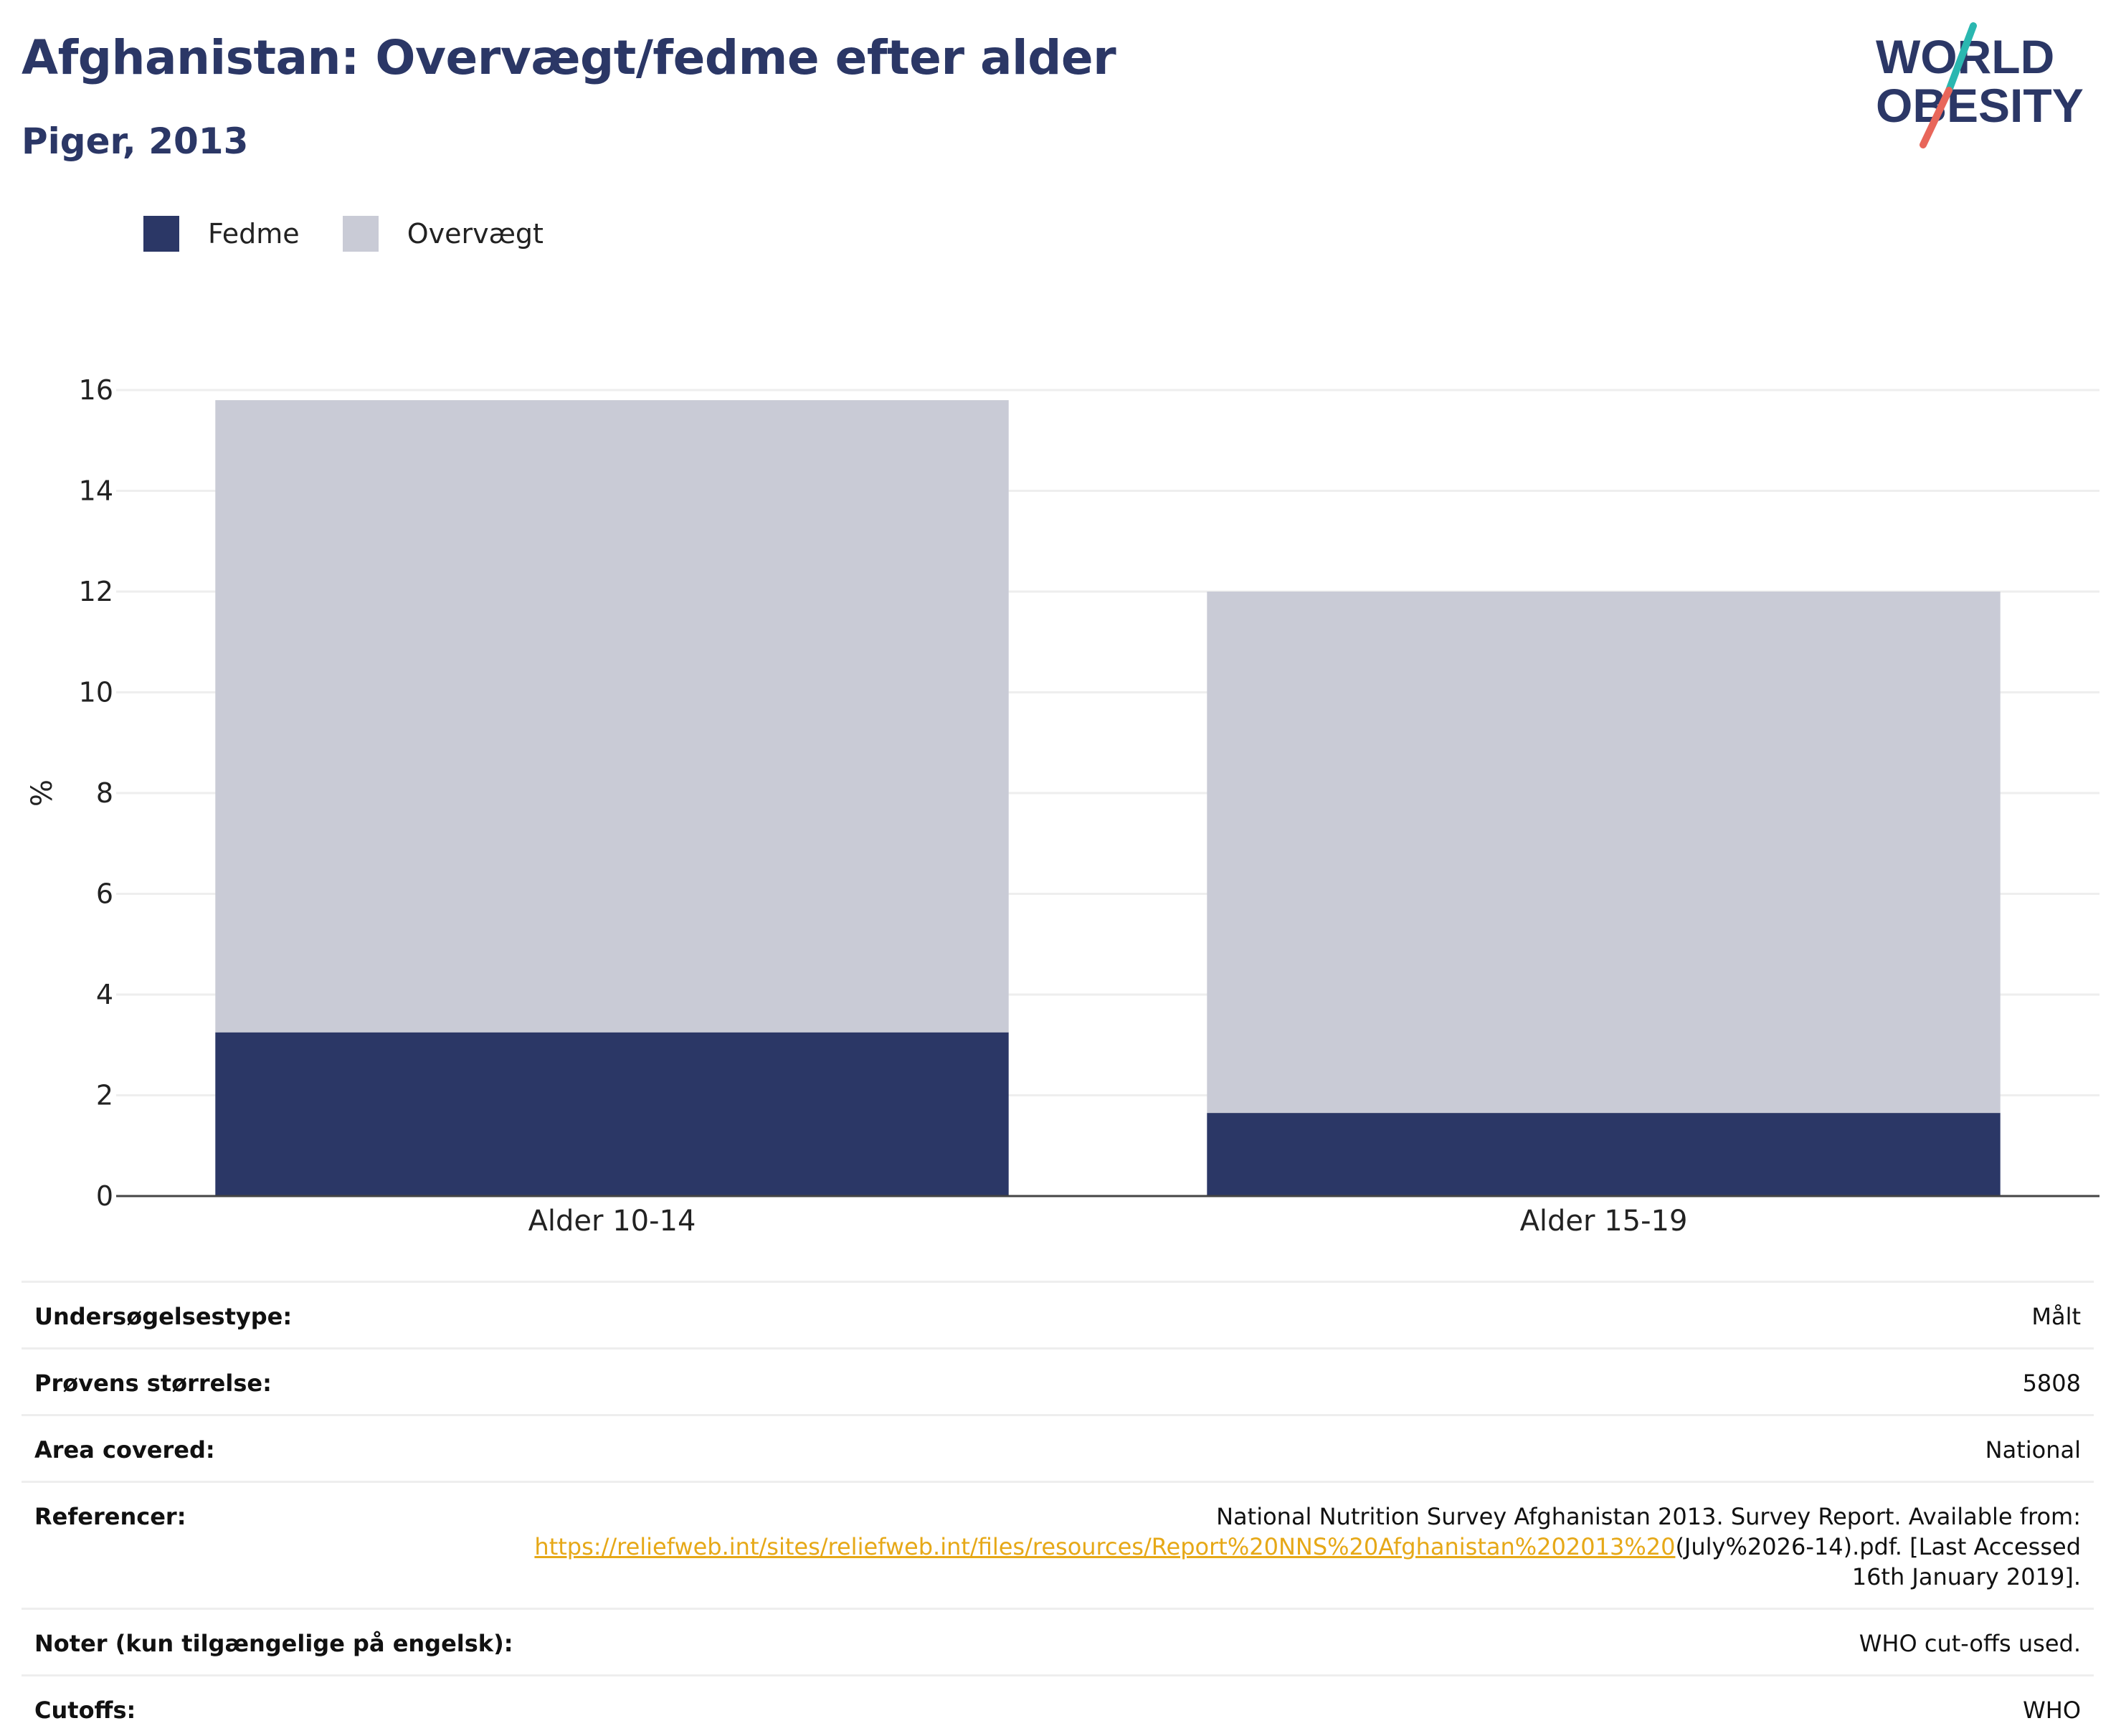 Image resolution: width=2121 pixels, height=1736 pixels. What do you see at coordinates (1936, 117) in the screenshot?
I see `logo-slash-bottom` at bounding box center [1936, 117].